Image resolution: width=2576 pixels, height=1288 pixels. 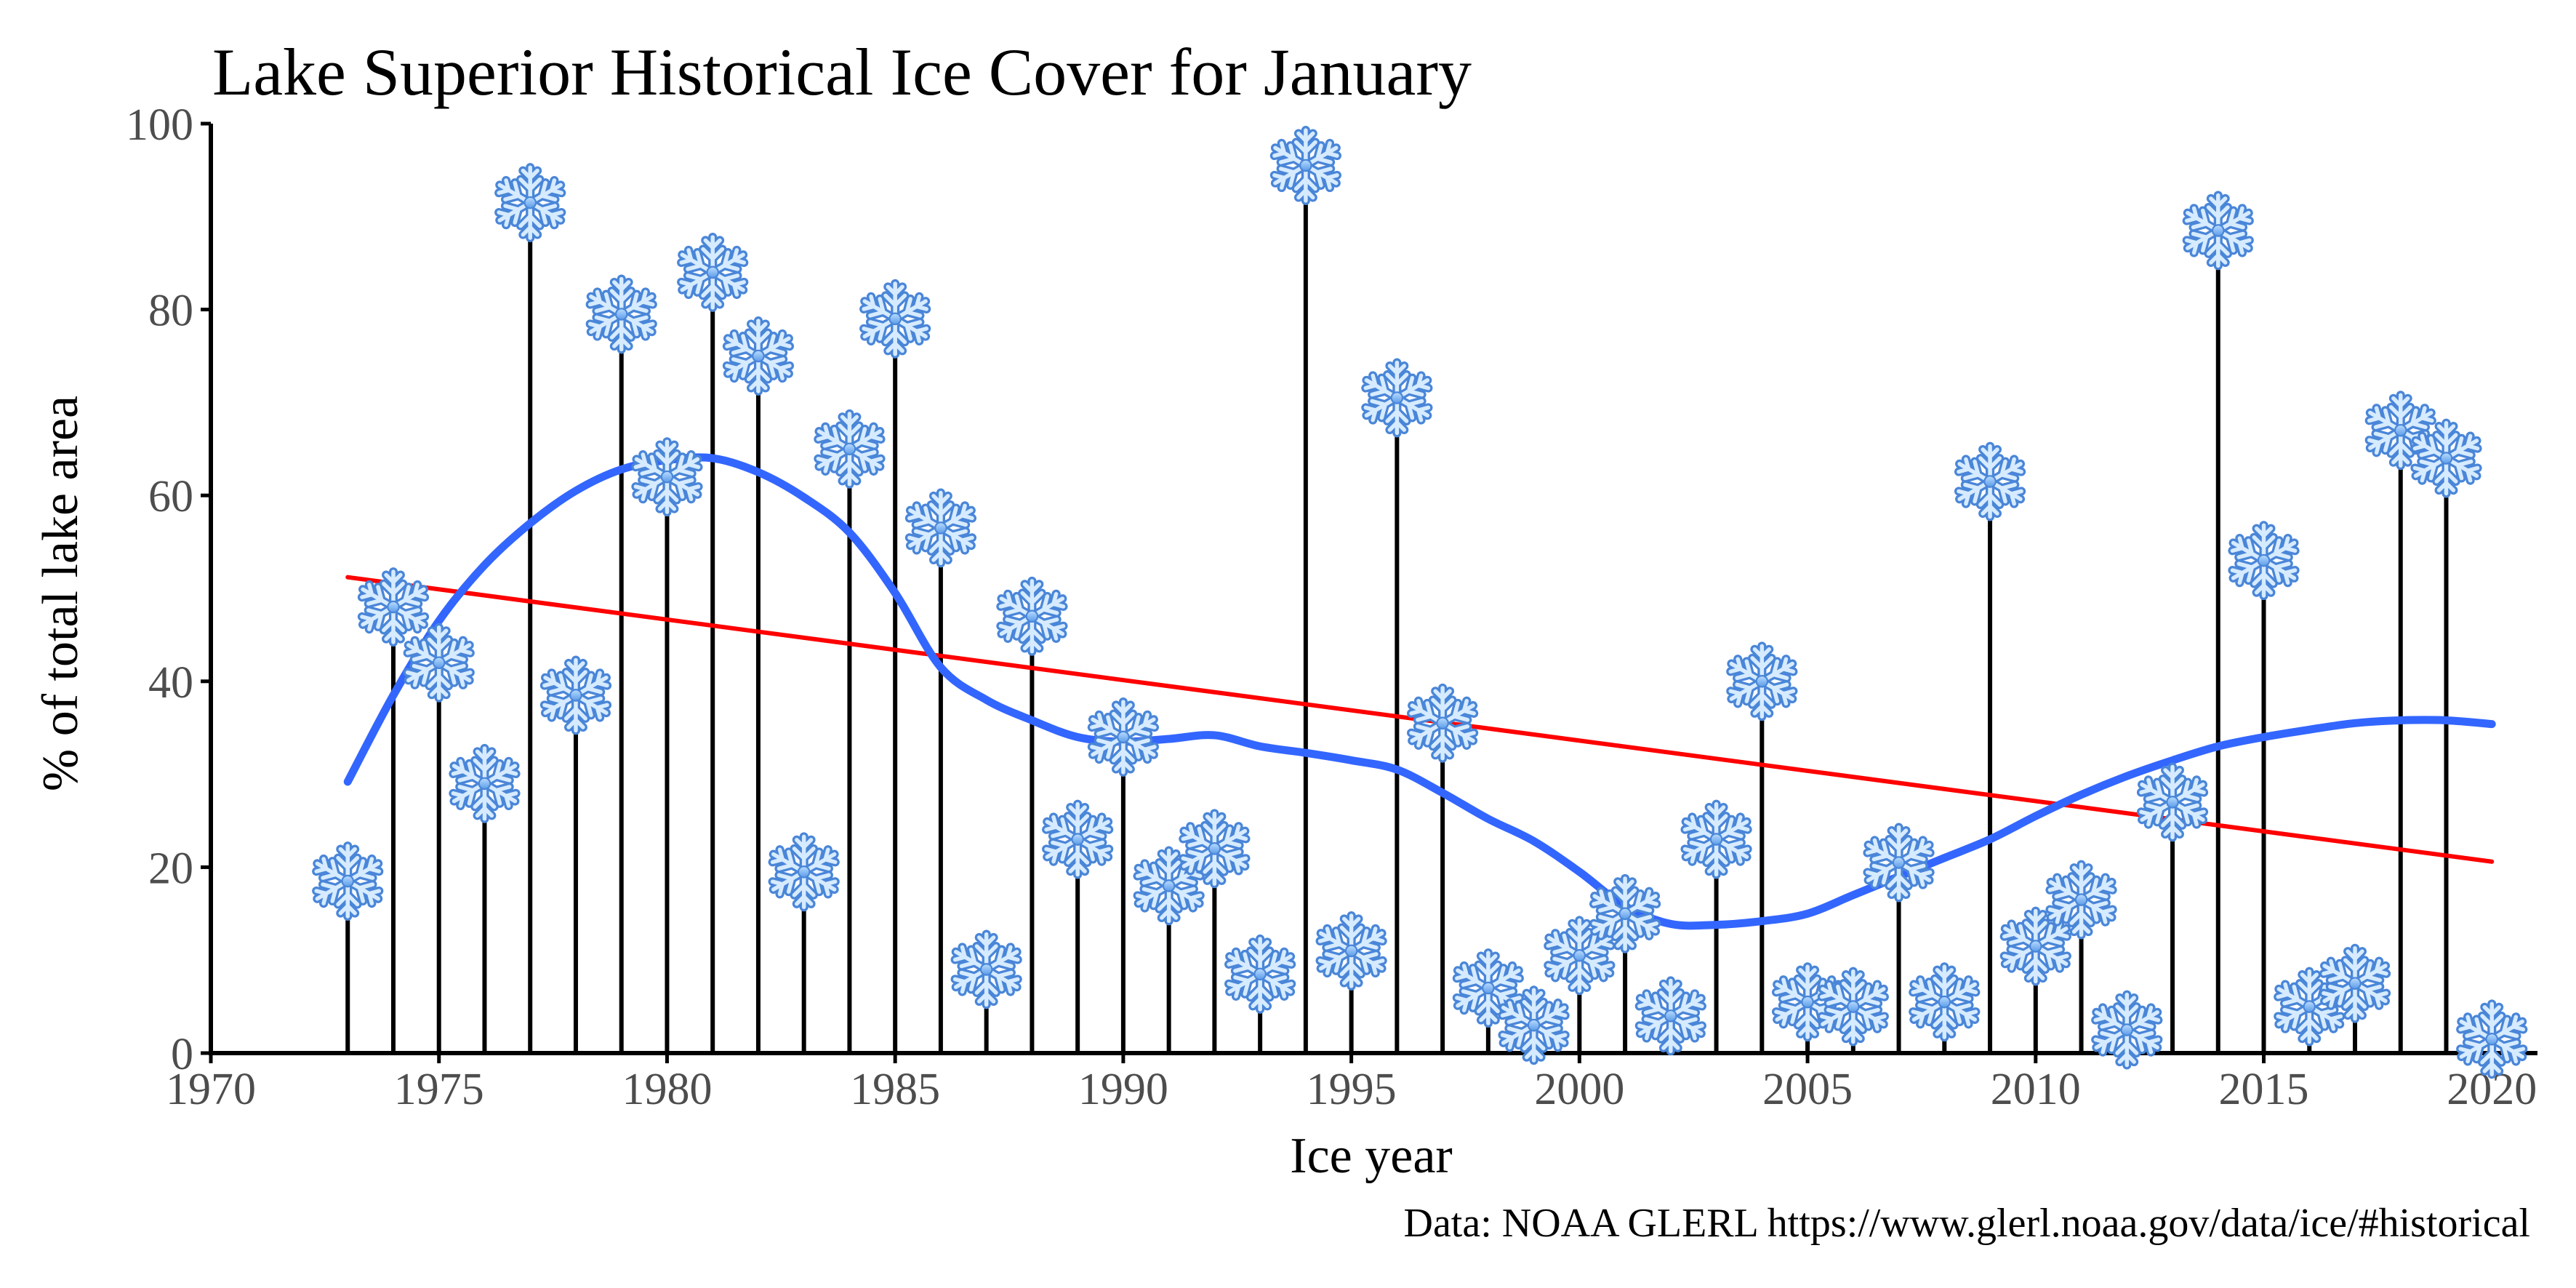 What do you see at coordinates (1352, 1089) in the screenshot?
I see `x-tick-label: 1995` at bounding box center [1352, 1089].